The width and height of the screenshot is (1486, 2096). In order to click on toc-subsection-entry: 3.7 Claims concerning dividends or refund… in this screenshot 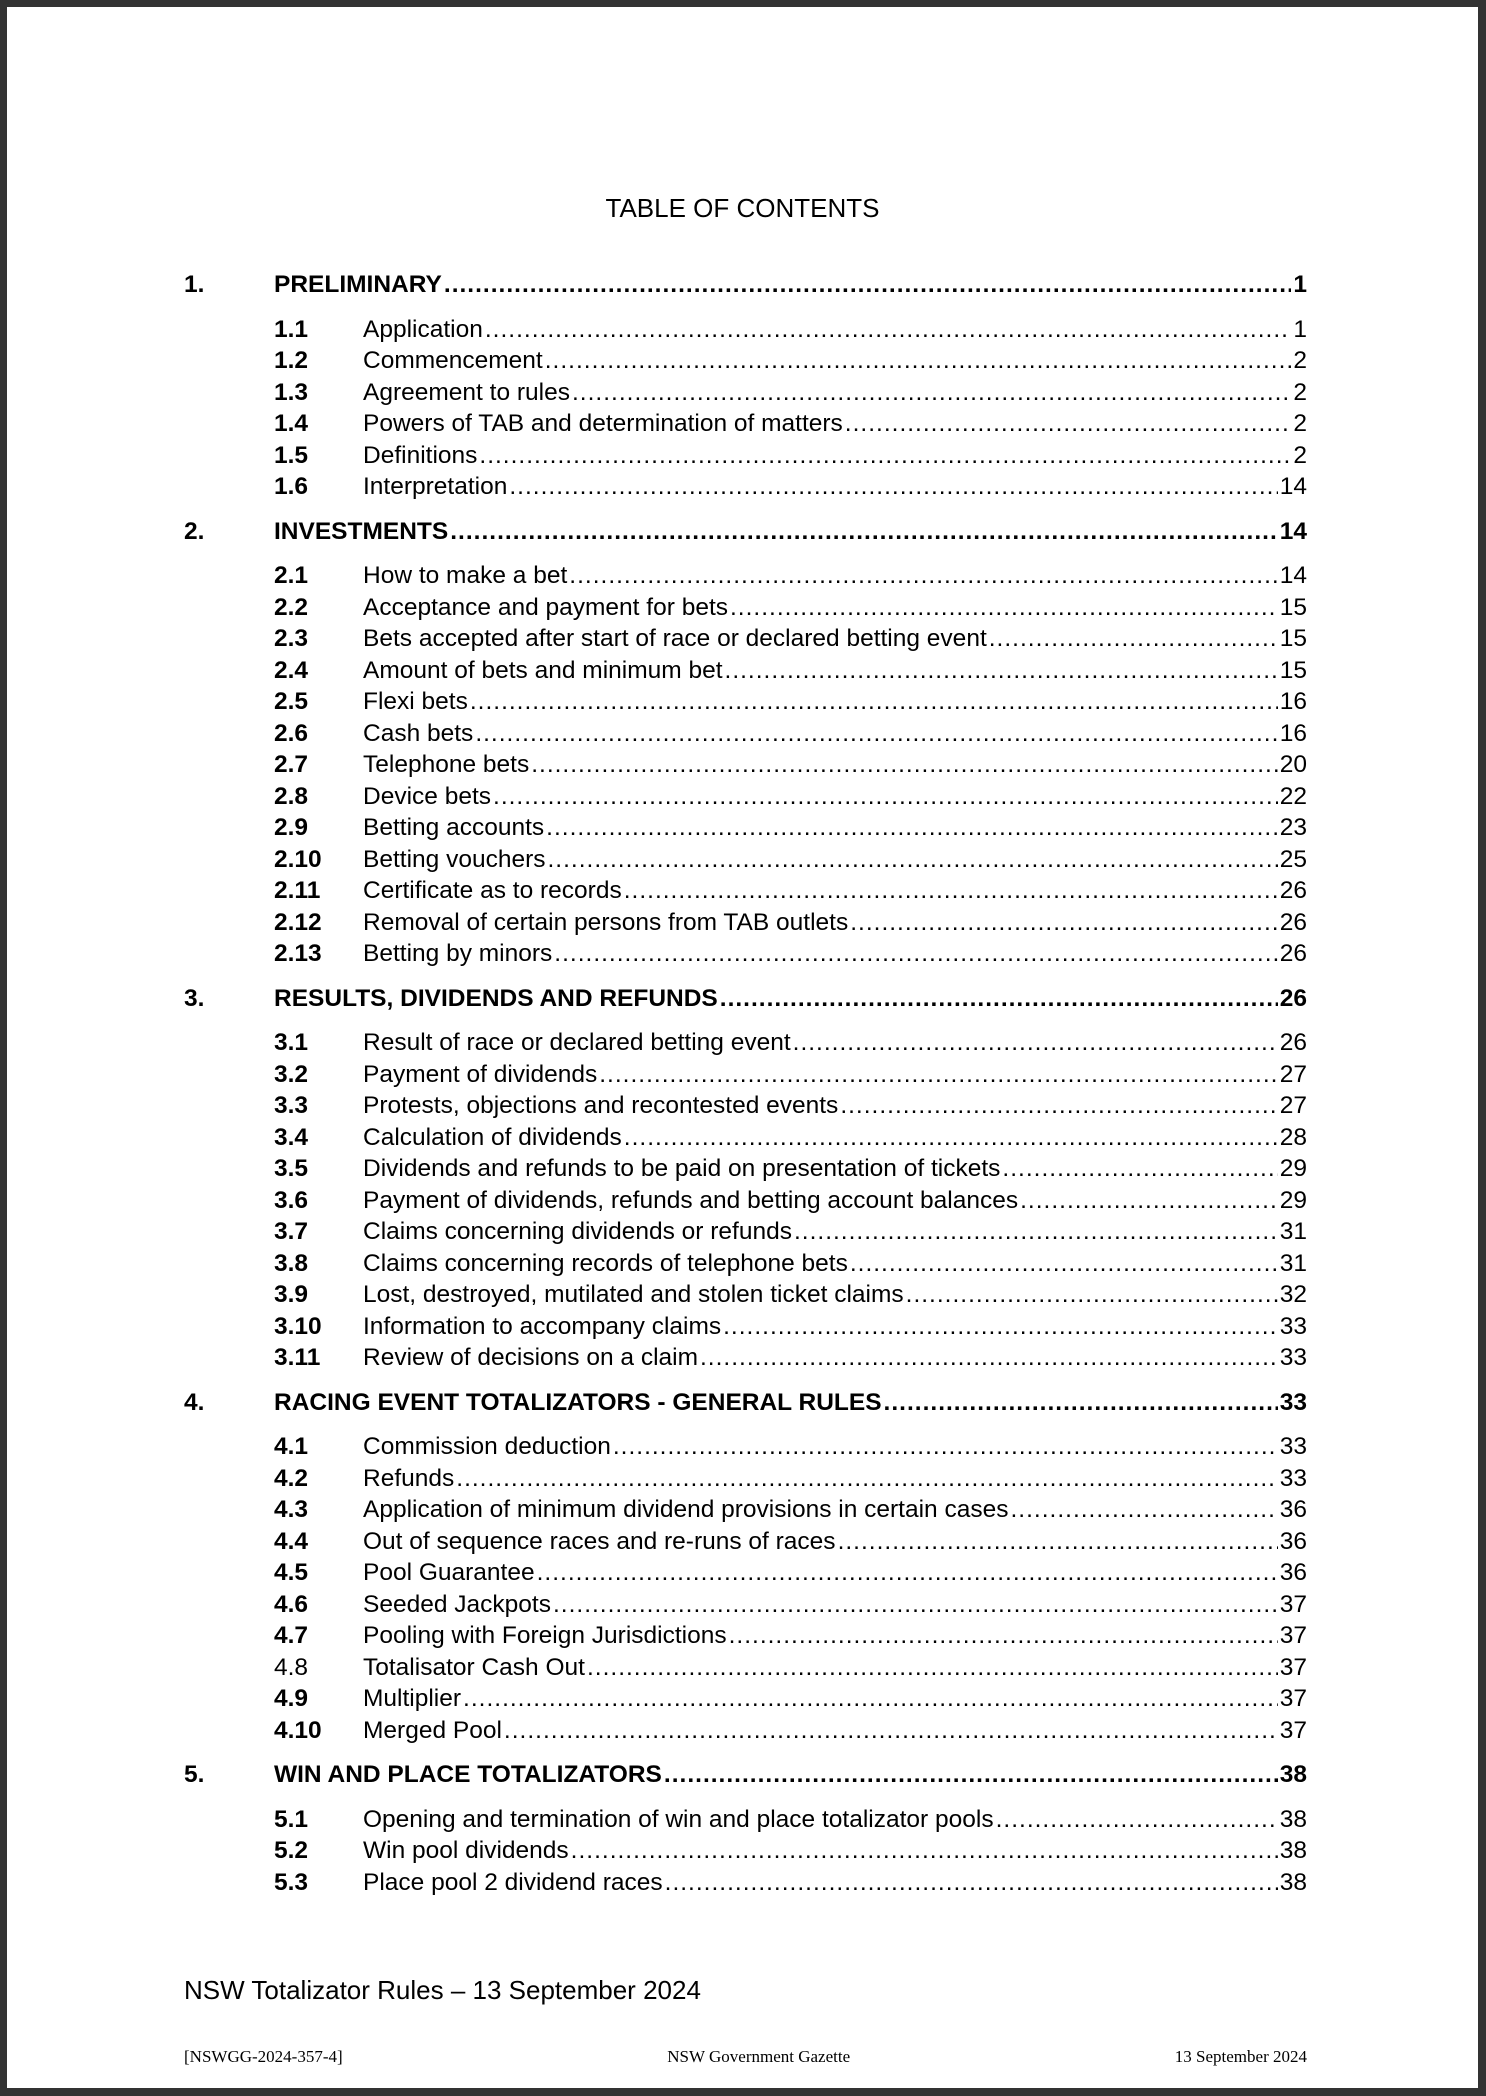, I will do `click(745, 1232)`.